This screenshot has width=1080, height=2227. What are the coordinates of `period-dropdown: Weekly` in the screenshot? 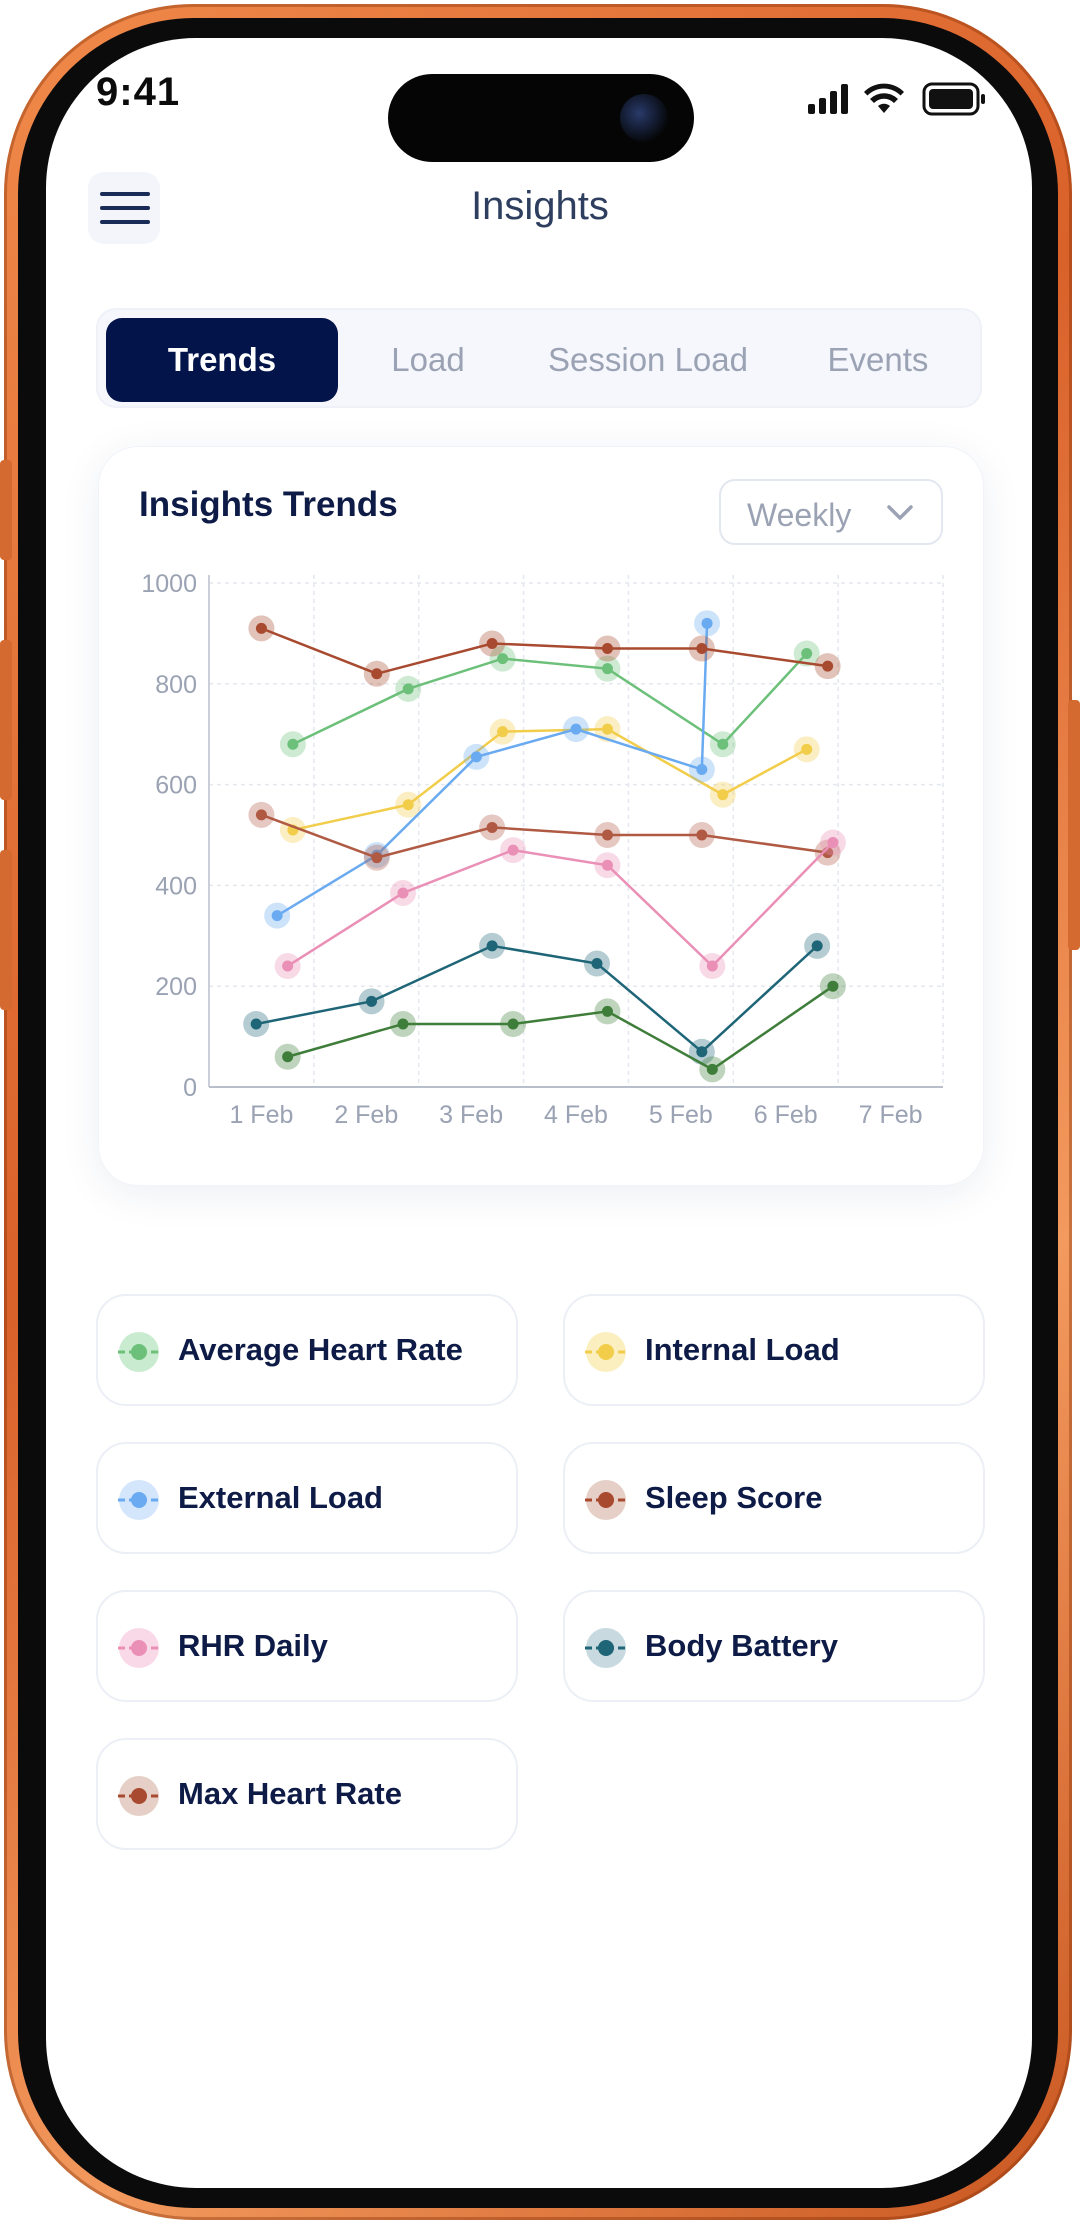 It's located at (831, 512).